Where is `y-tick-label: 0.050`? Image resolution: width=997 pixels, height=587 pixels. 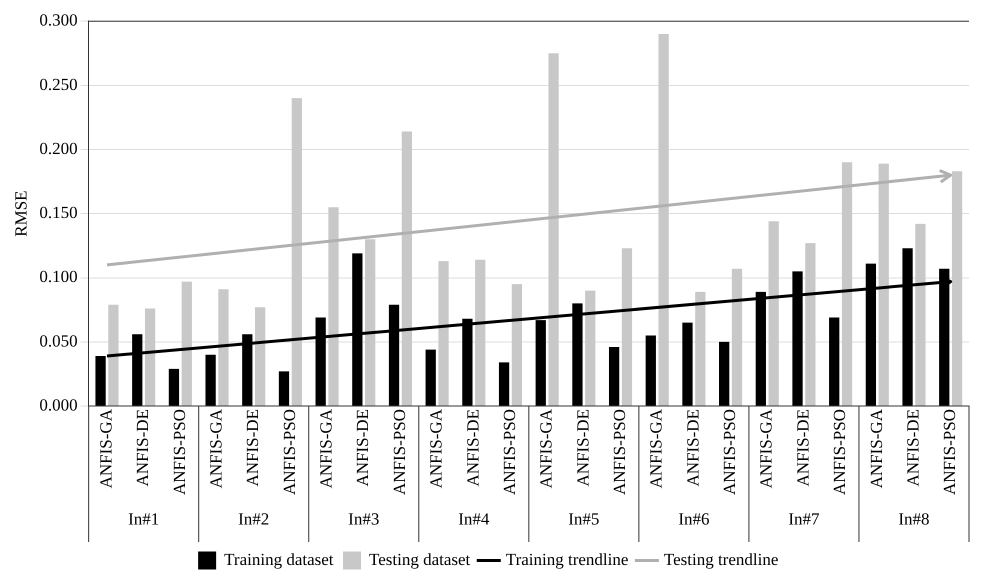 y-tick-label: 0.050 is located at coordinates (58, 340).